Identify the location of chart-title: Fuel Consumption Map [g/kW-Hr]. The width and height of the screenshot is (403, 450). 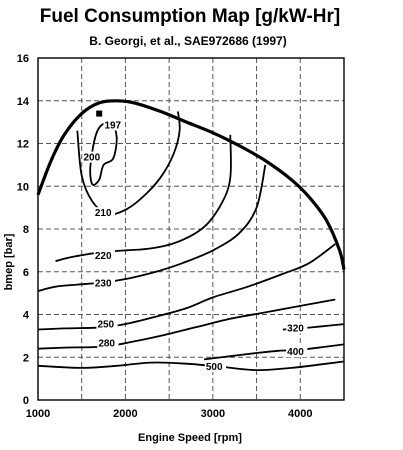
(190, 16).